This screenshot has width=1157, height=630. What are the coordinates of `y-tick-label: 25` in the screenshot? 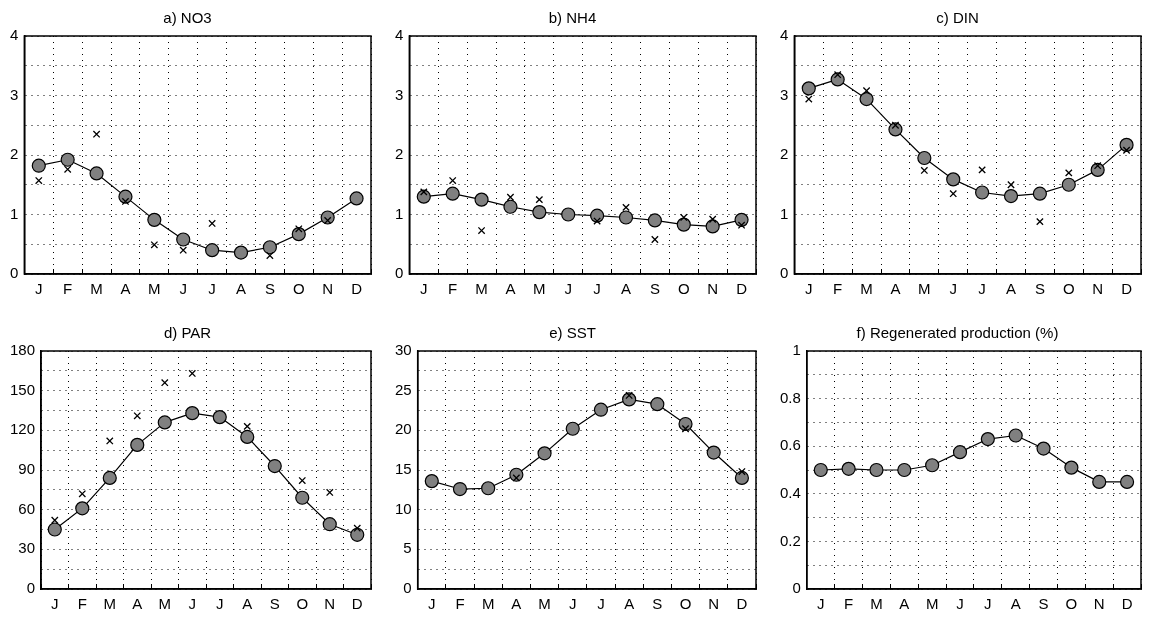 It's located at (403, 389).